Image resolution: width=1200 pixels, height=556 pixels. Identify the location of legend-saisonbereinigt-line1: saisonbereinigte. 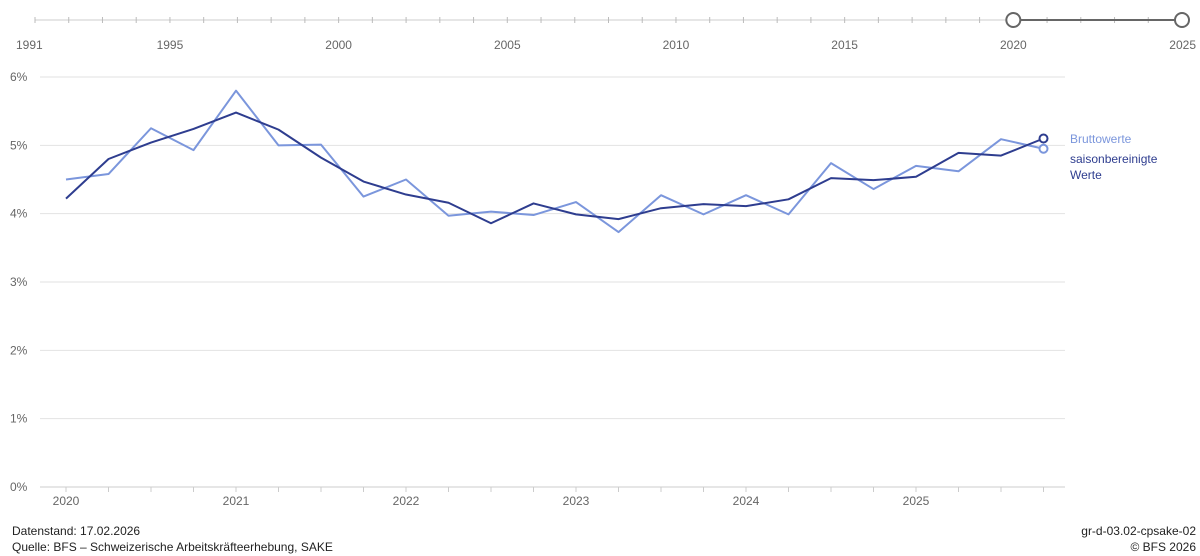
(1114, 159).